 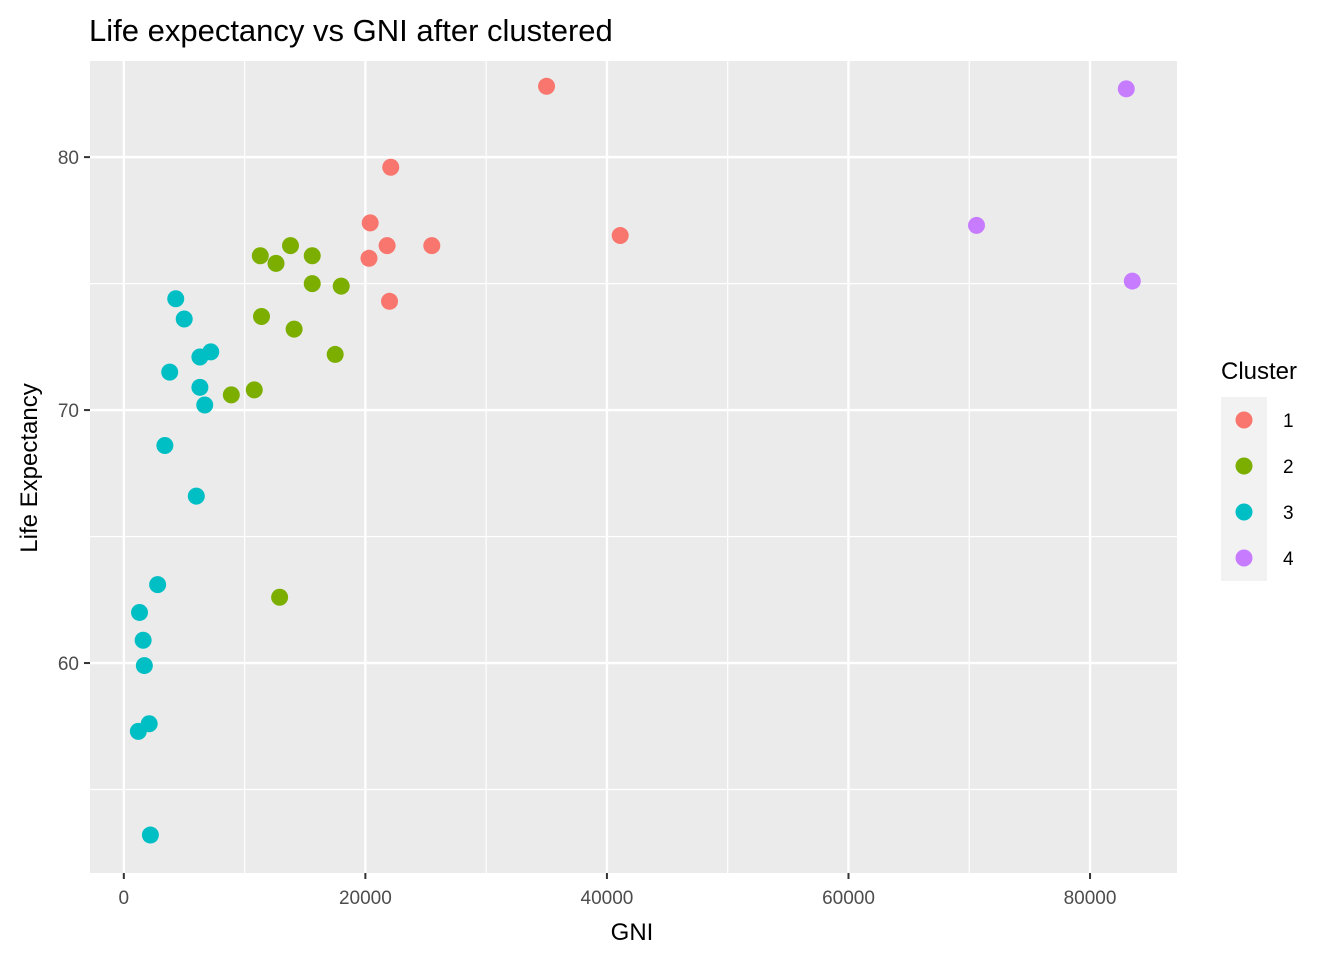 What do you see at coordinates (68, 664) in the screenshot?
I see `y-tick-label: 60` at bounding box center [68, 664].